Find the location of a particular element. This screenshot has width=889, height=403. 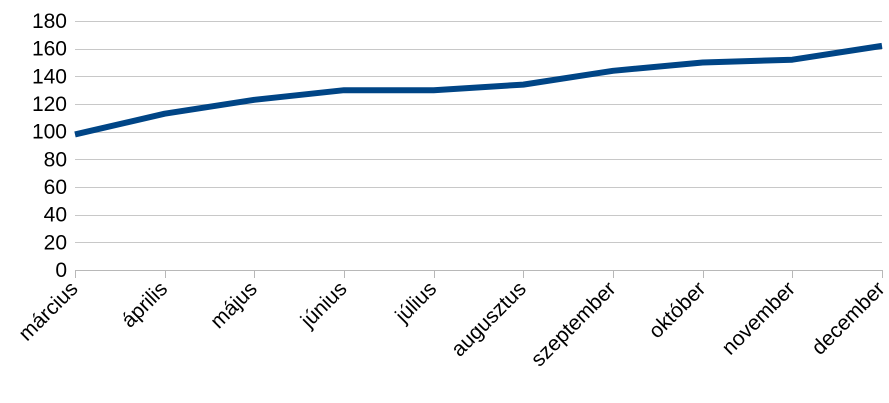

data-point-október is located at coordinates (703, 63).